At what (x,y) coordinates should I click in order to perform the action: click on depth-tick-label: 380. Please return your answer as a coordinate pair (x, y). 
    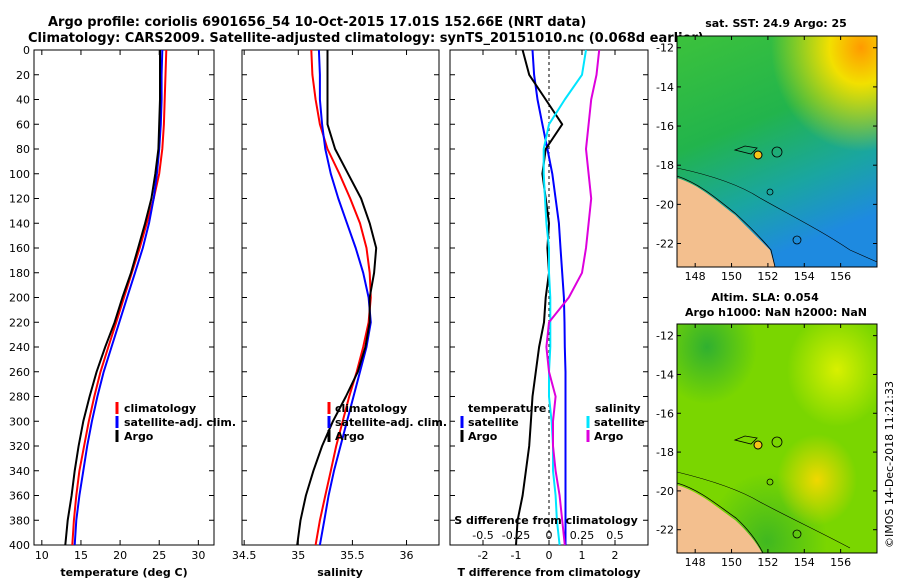
    Looking at the image, I should click on (19, 520).